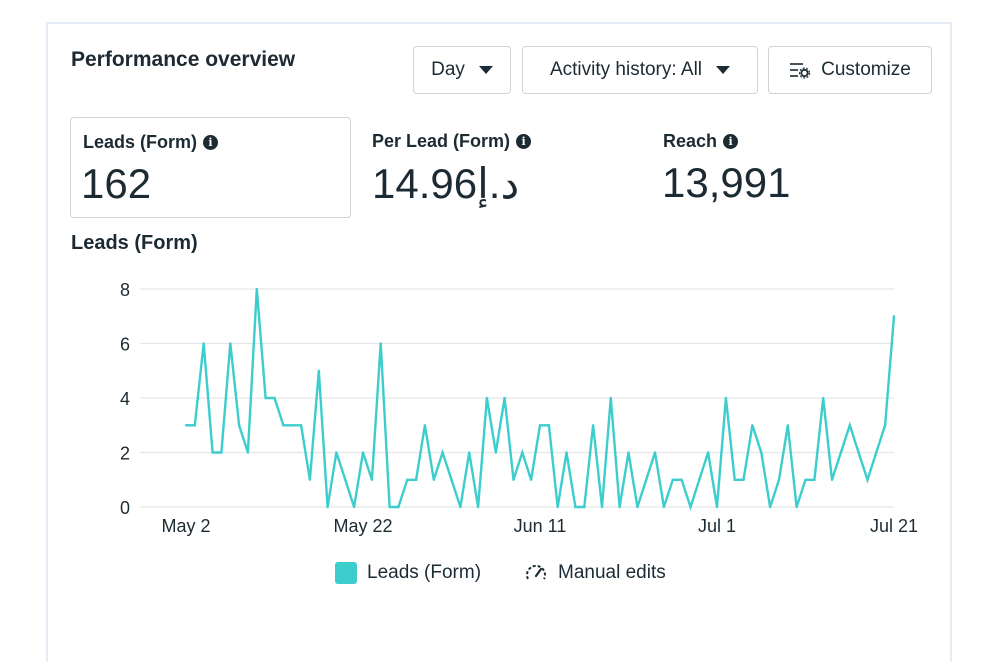  Describe the element at coordinates (717, 526) in the screenshot. I see `x-tick-label: Jul 1` at that location.